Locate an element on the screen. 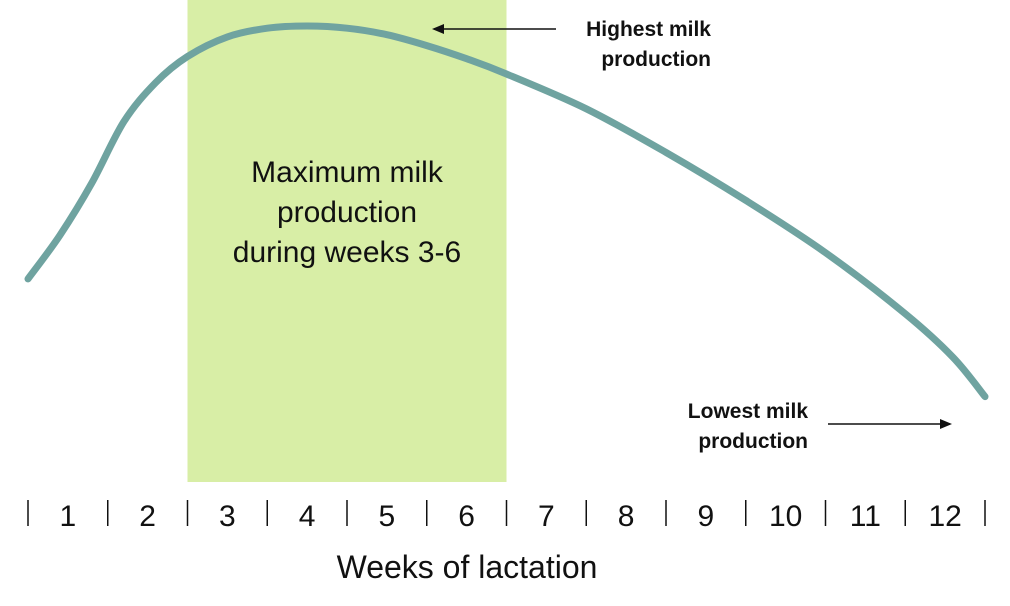 Image resolution: width=1010 pixels, height=606 pixels. x-tick-label: 8 is located at coordinates (626, 516).